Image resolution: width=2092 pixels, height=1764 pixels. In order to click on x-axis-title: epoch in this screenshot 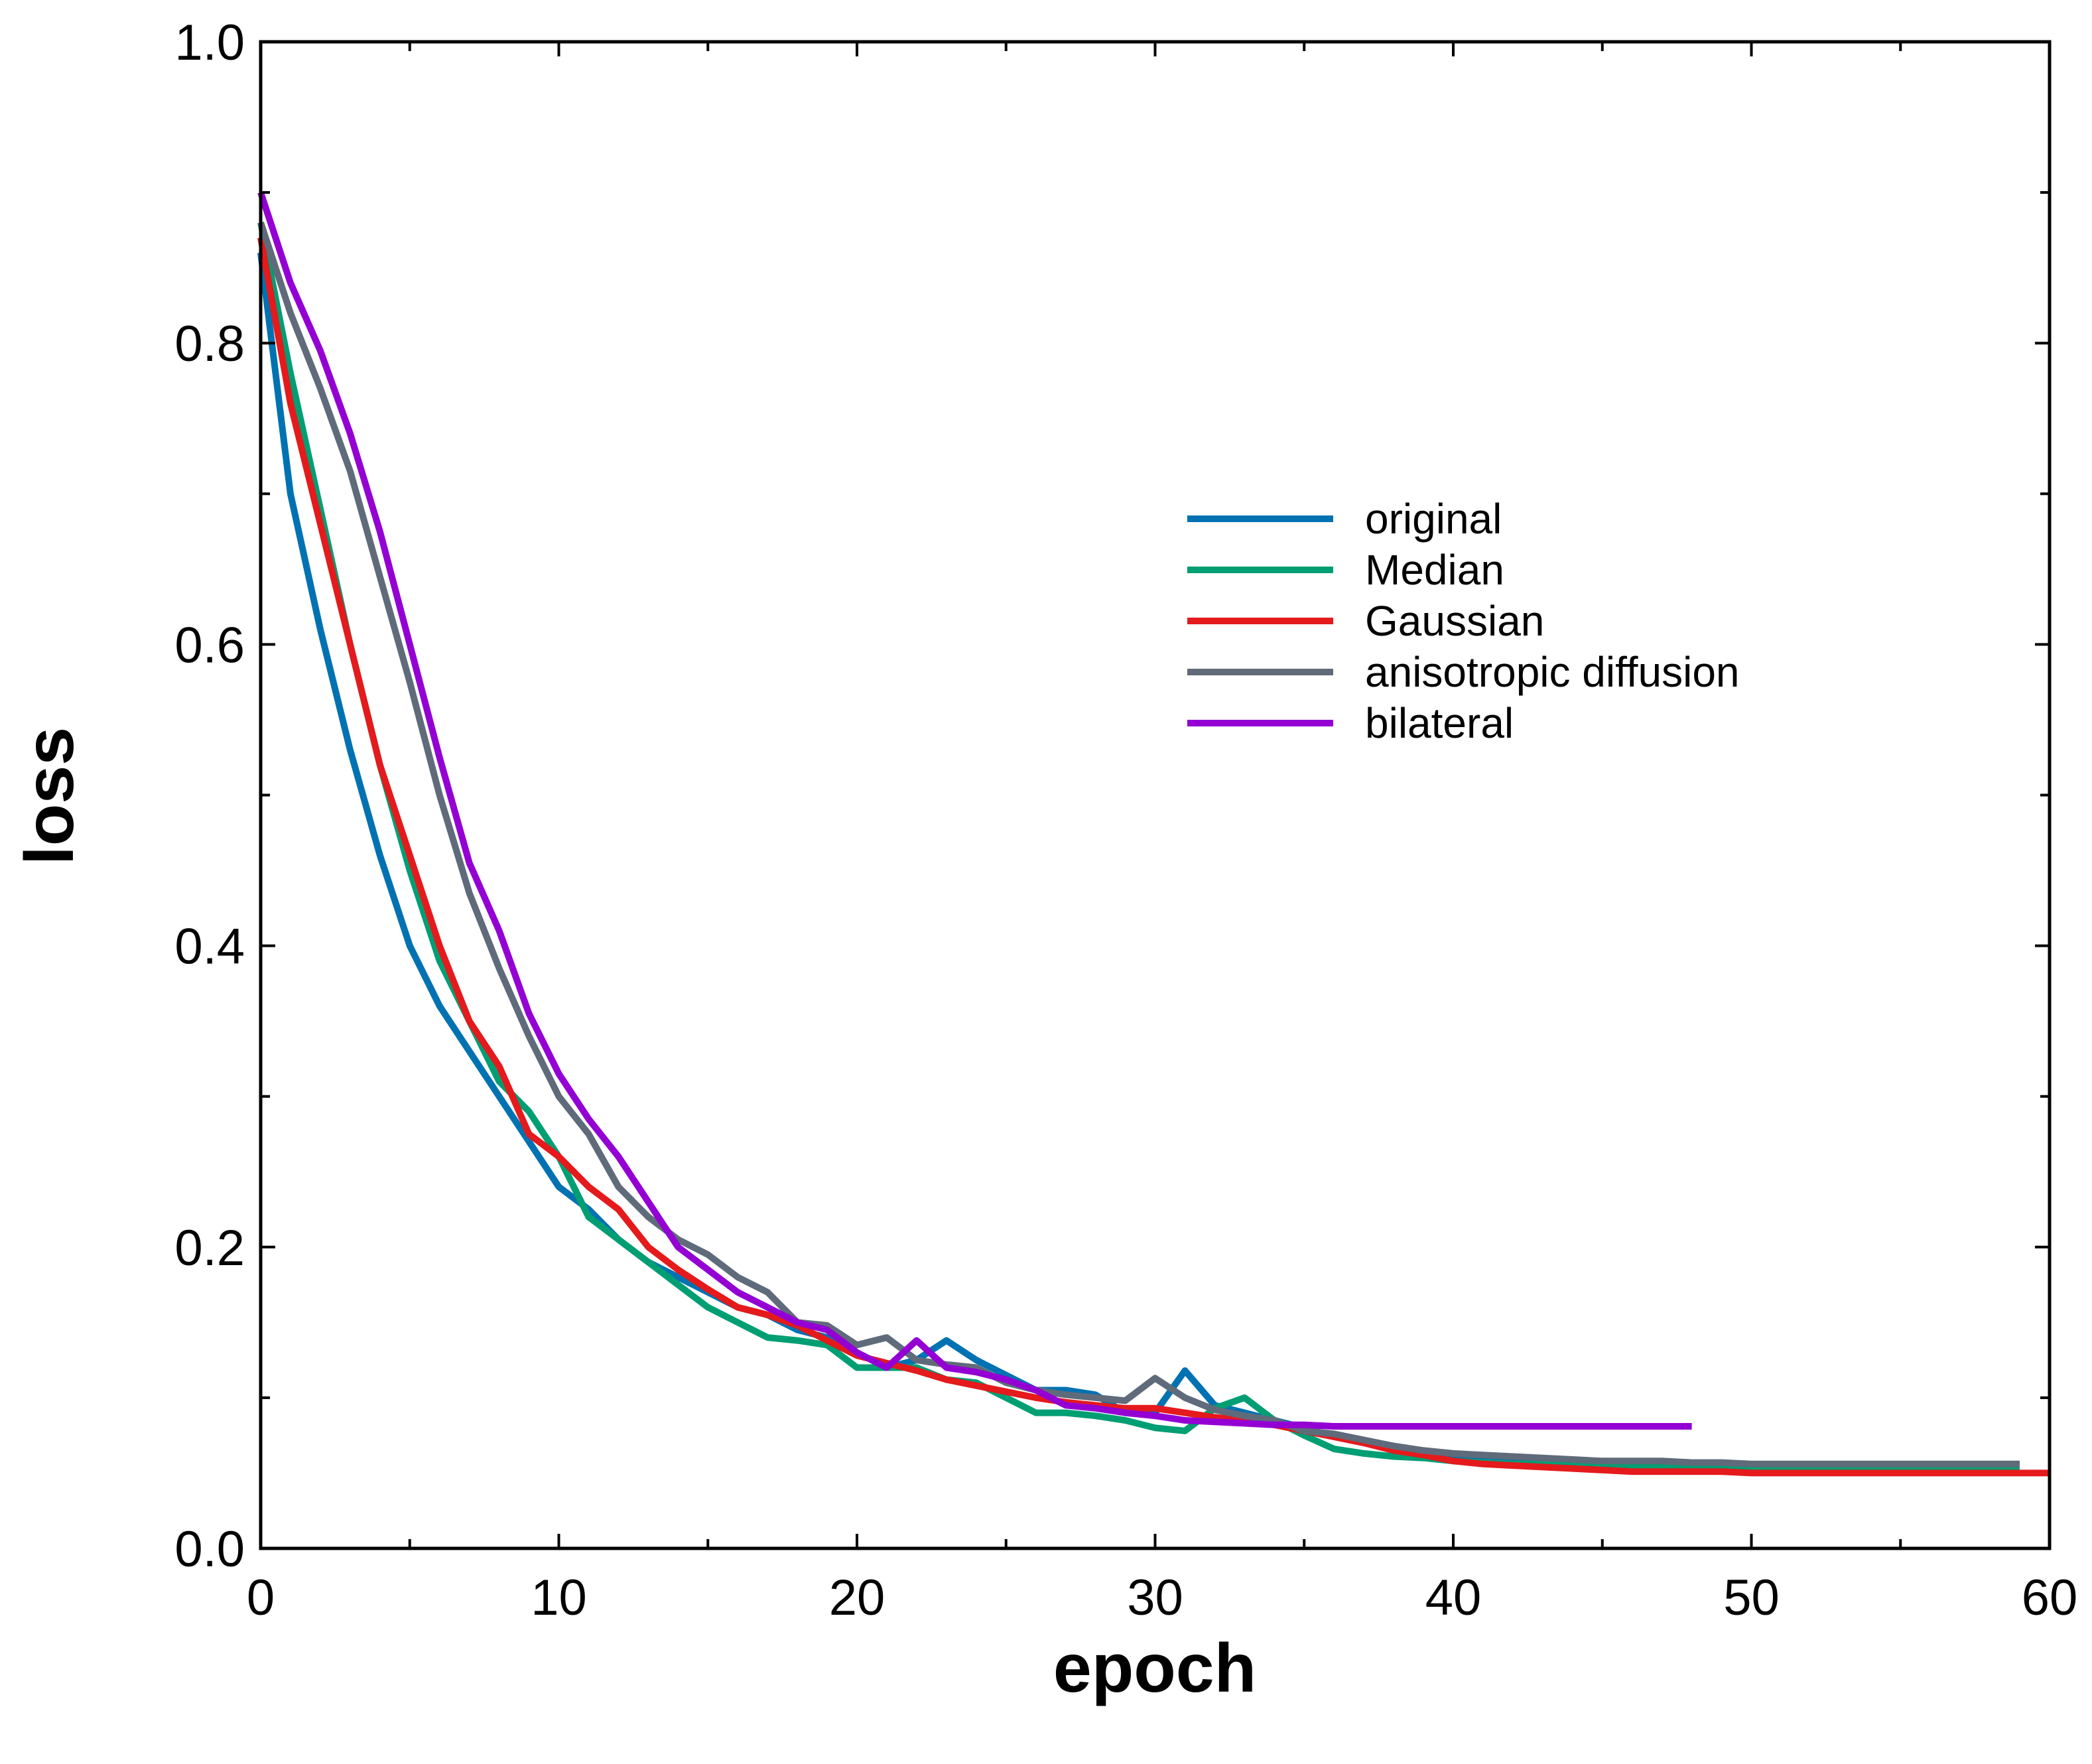, I will do `click(1154, 1669)`.